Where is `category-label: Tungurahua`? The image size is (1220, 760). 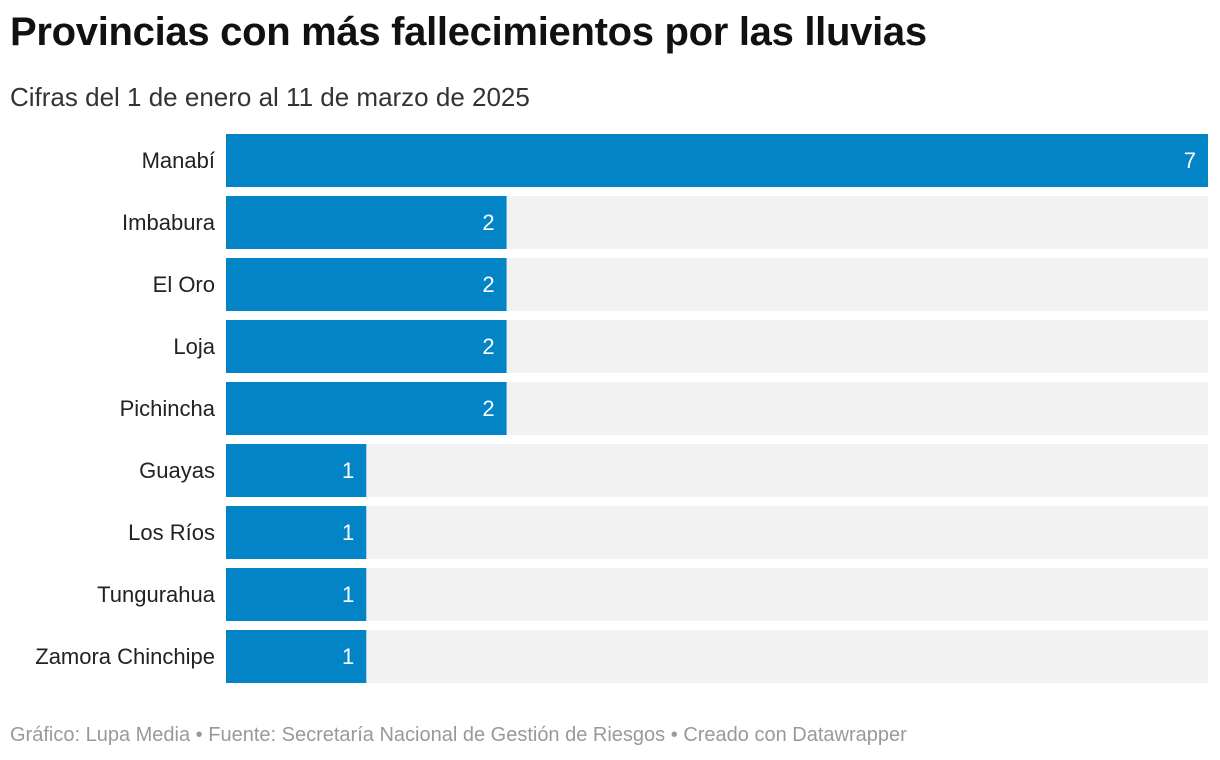
category-label: Tungurahua is located at coordinates (156, 594).